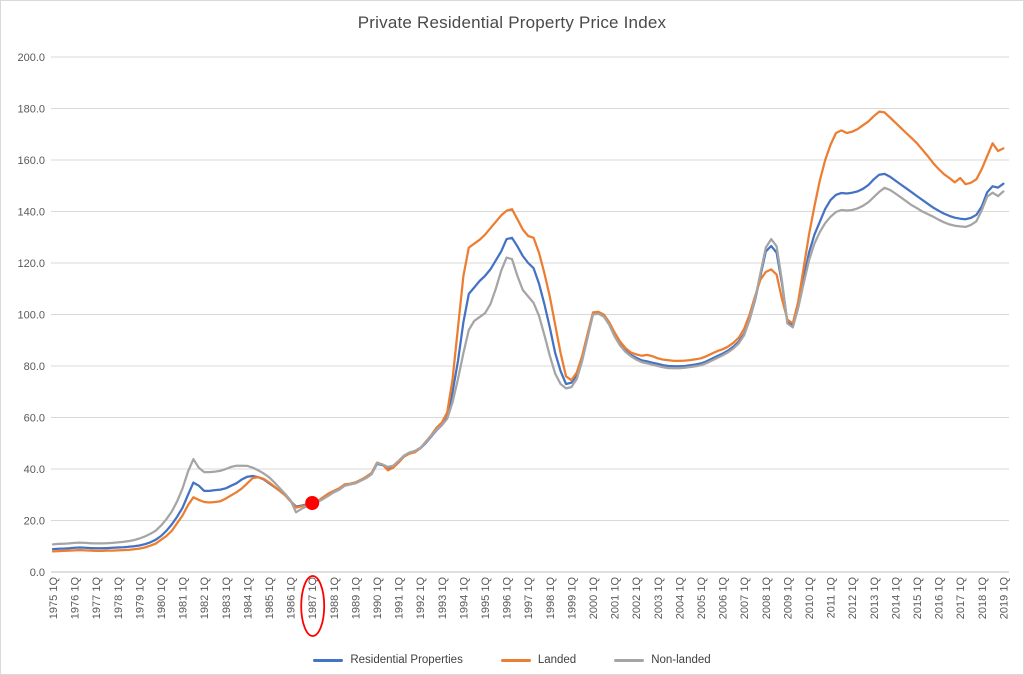 This screenshot has height=675, width=1024. Describe the element at coordinates (637, 598) in the screenshot. I see `x-tick-label: 2002 1Q` at that location.